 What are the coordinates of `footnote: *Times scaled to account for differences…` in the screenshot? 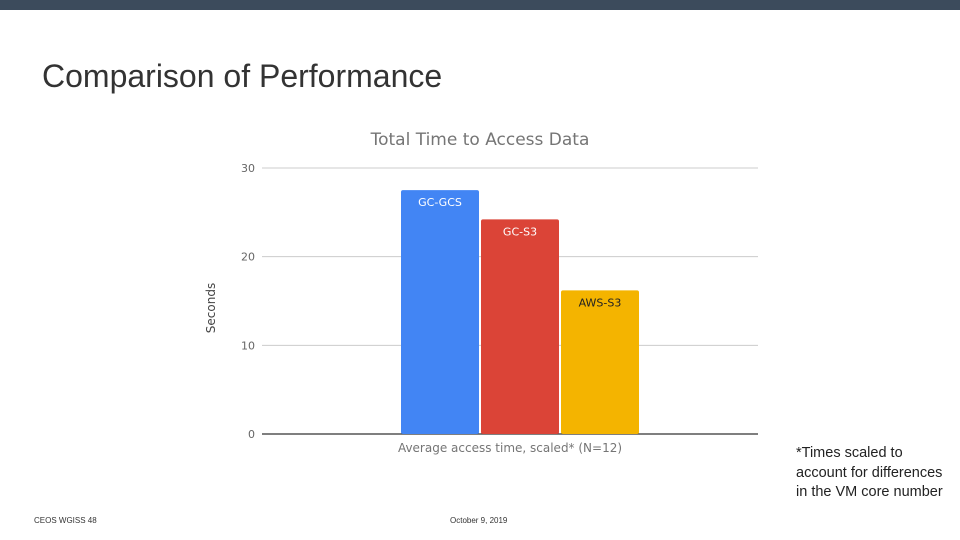 It's located at (869, 472).